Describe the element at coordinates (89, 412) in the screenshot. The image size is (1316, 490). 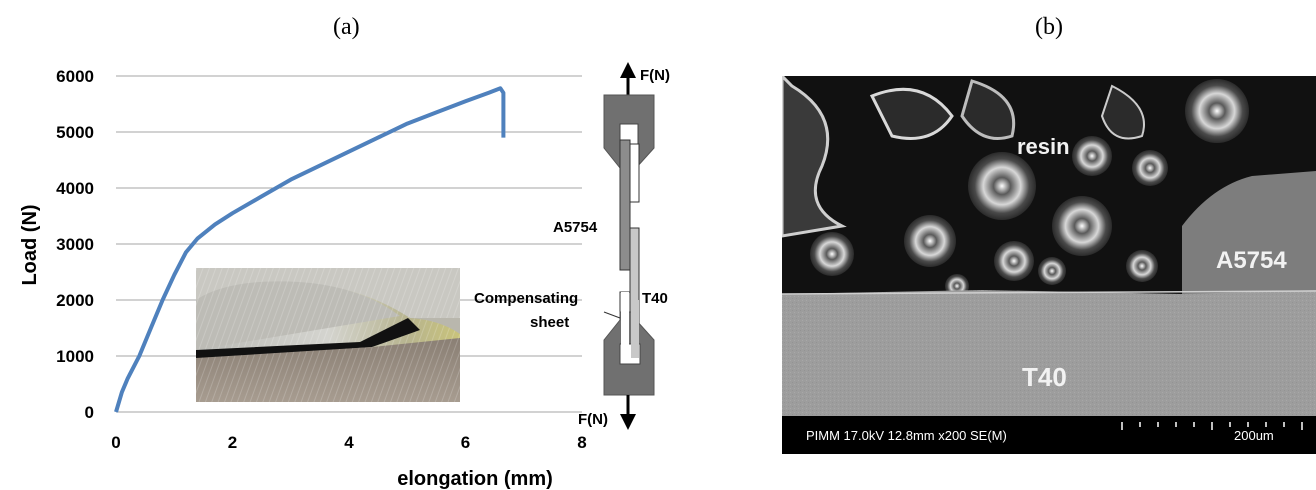
I see `y-tick-label-0: 0` at that location.